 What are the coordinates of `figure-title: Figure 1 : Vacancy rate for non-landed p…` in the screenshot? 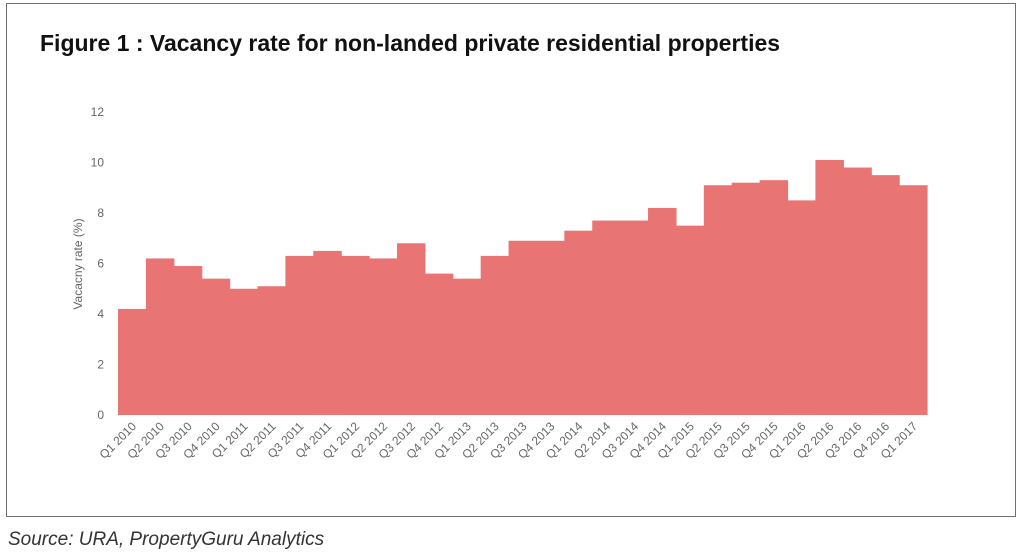 It's located at (410, 43).